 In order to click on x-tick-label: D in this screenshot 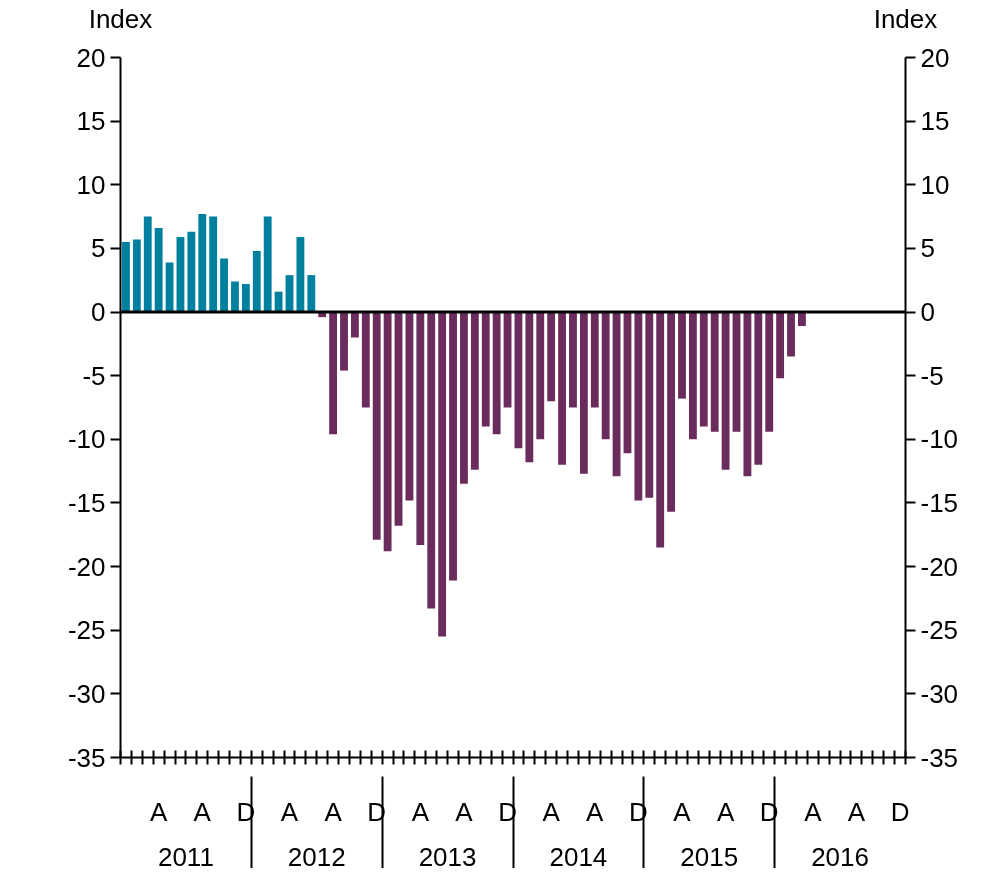, I will do `click(900, 811)`.